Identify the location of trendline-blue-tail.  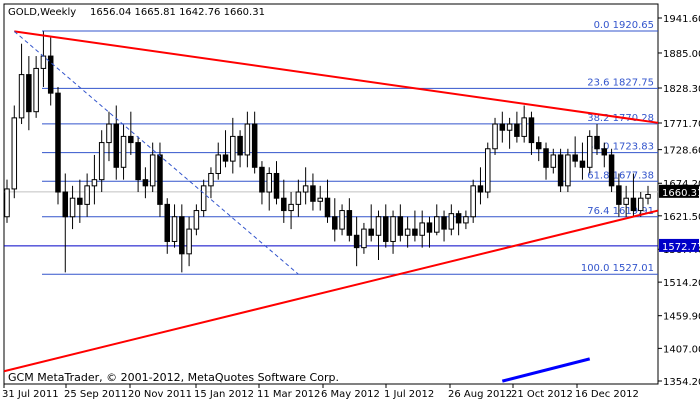
(546, 370).